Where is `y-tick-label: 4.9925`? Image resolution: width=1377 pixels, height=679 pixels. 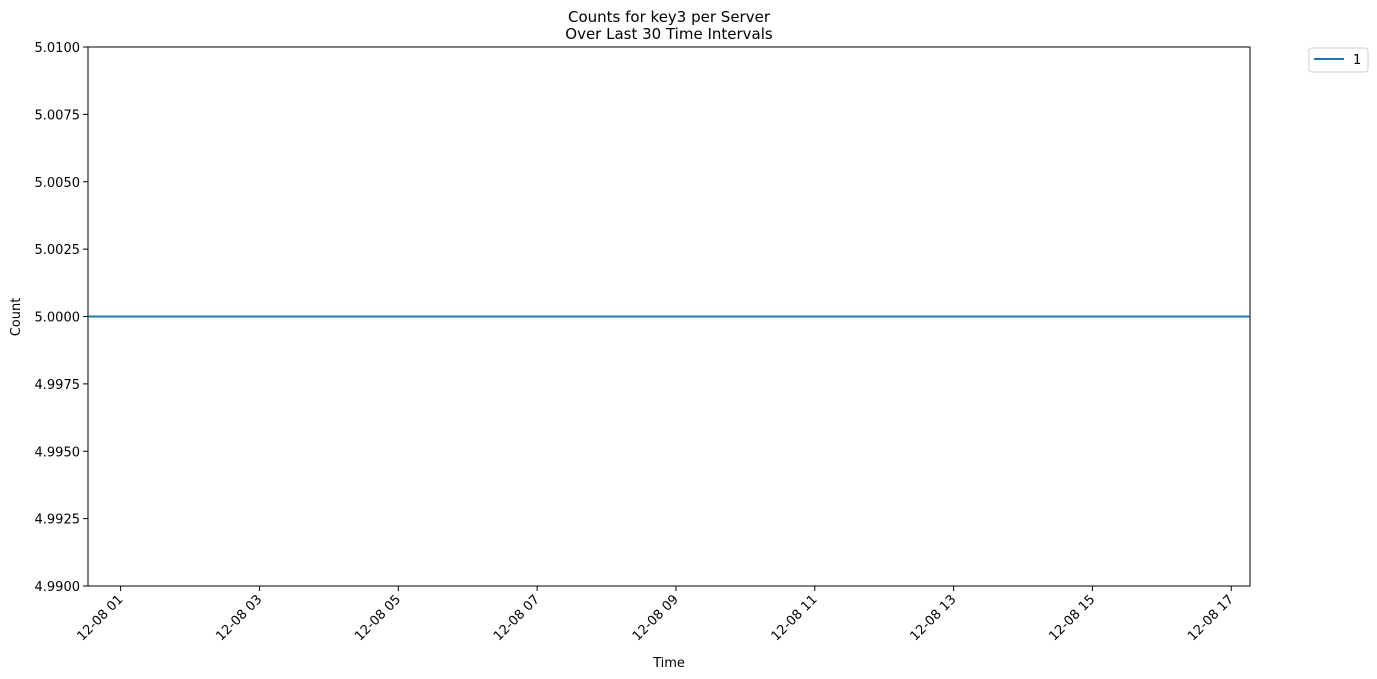
y-tick-label: 4.9925 is located at coordinates (58, 520).